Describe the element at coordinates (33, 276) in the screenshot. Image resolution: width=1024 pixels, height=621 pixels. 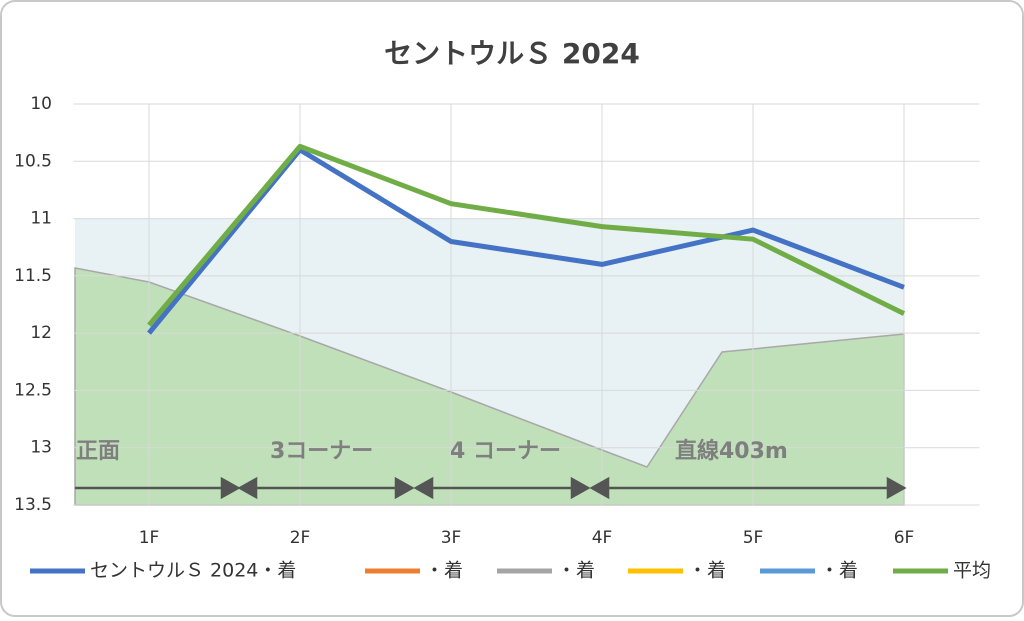
I see `y-tick-label: 11.5` at that location.